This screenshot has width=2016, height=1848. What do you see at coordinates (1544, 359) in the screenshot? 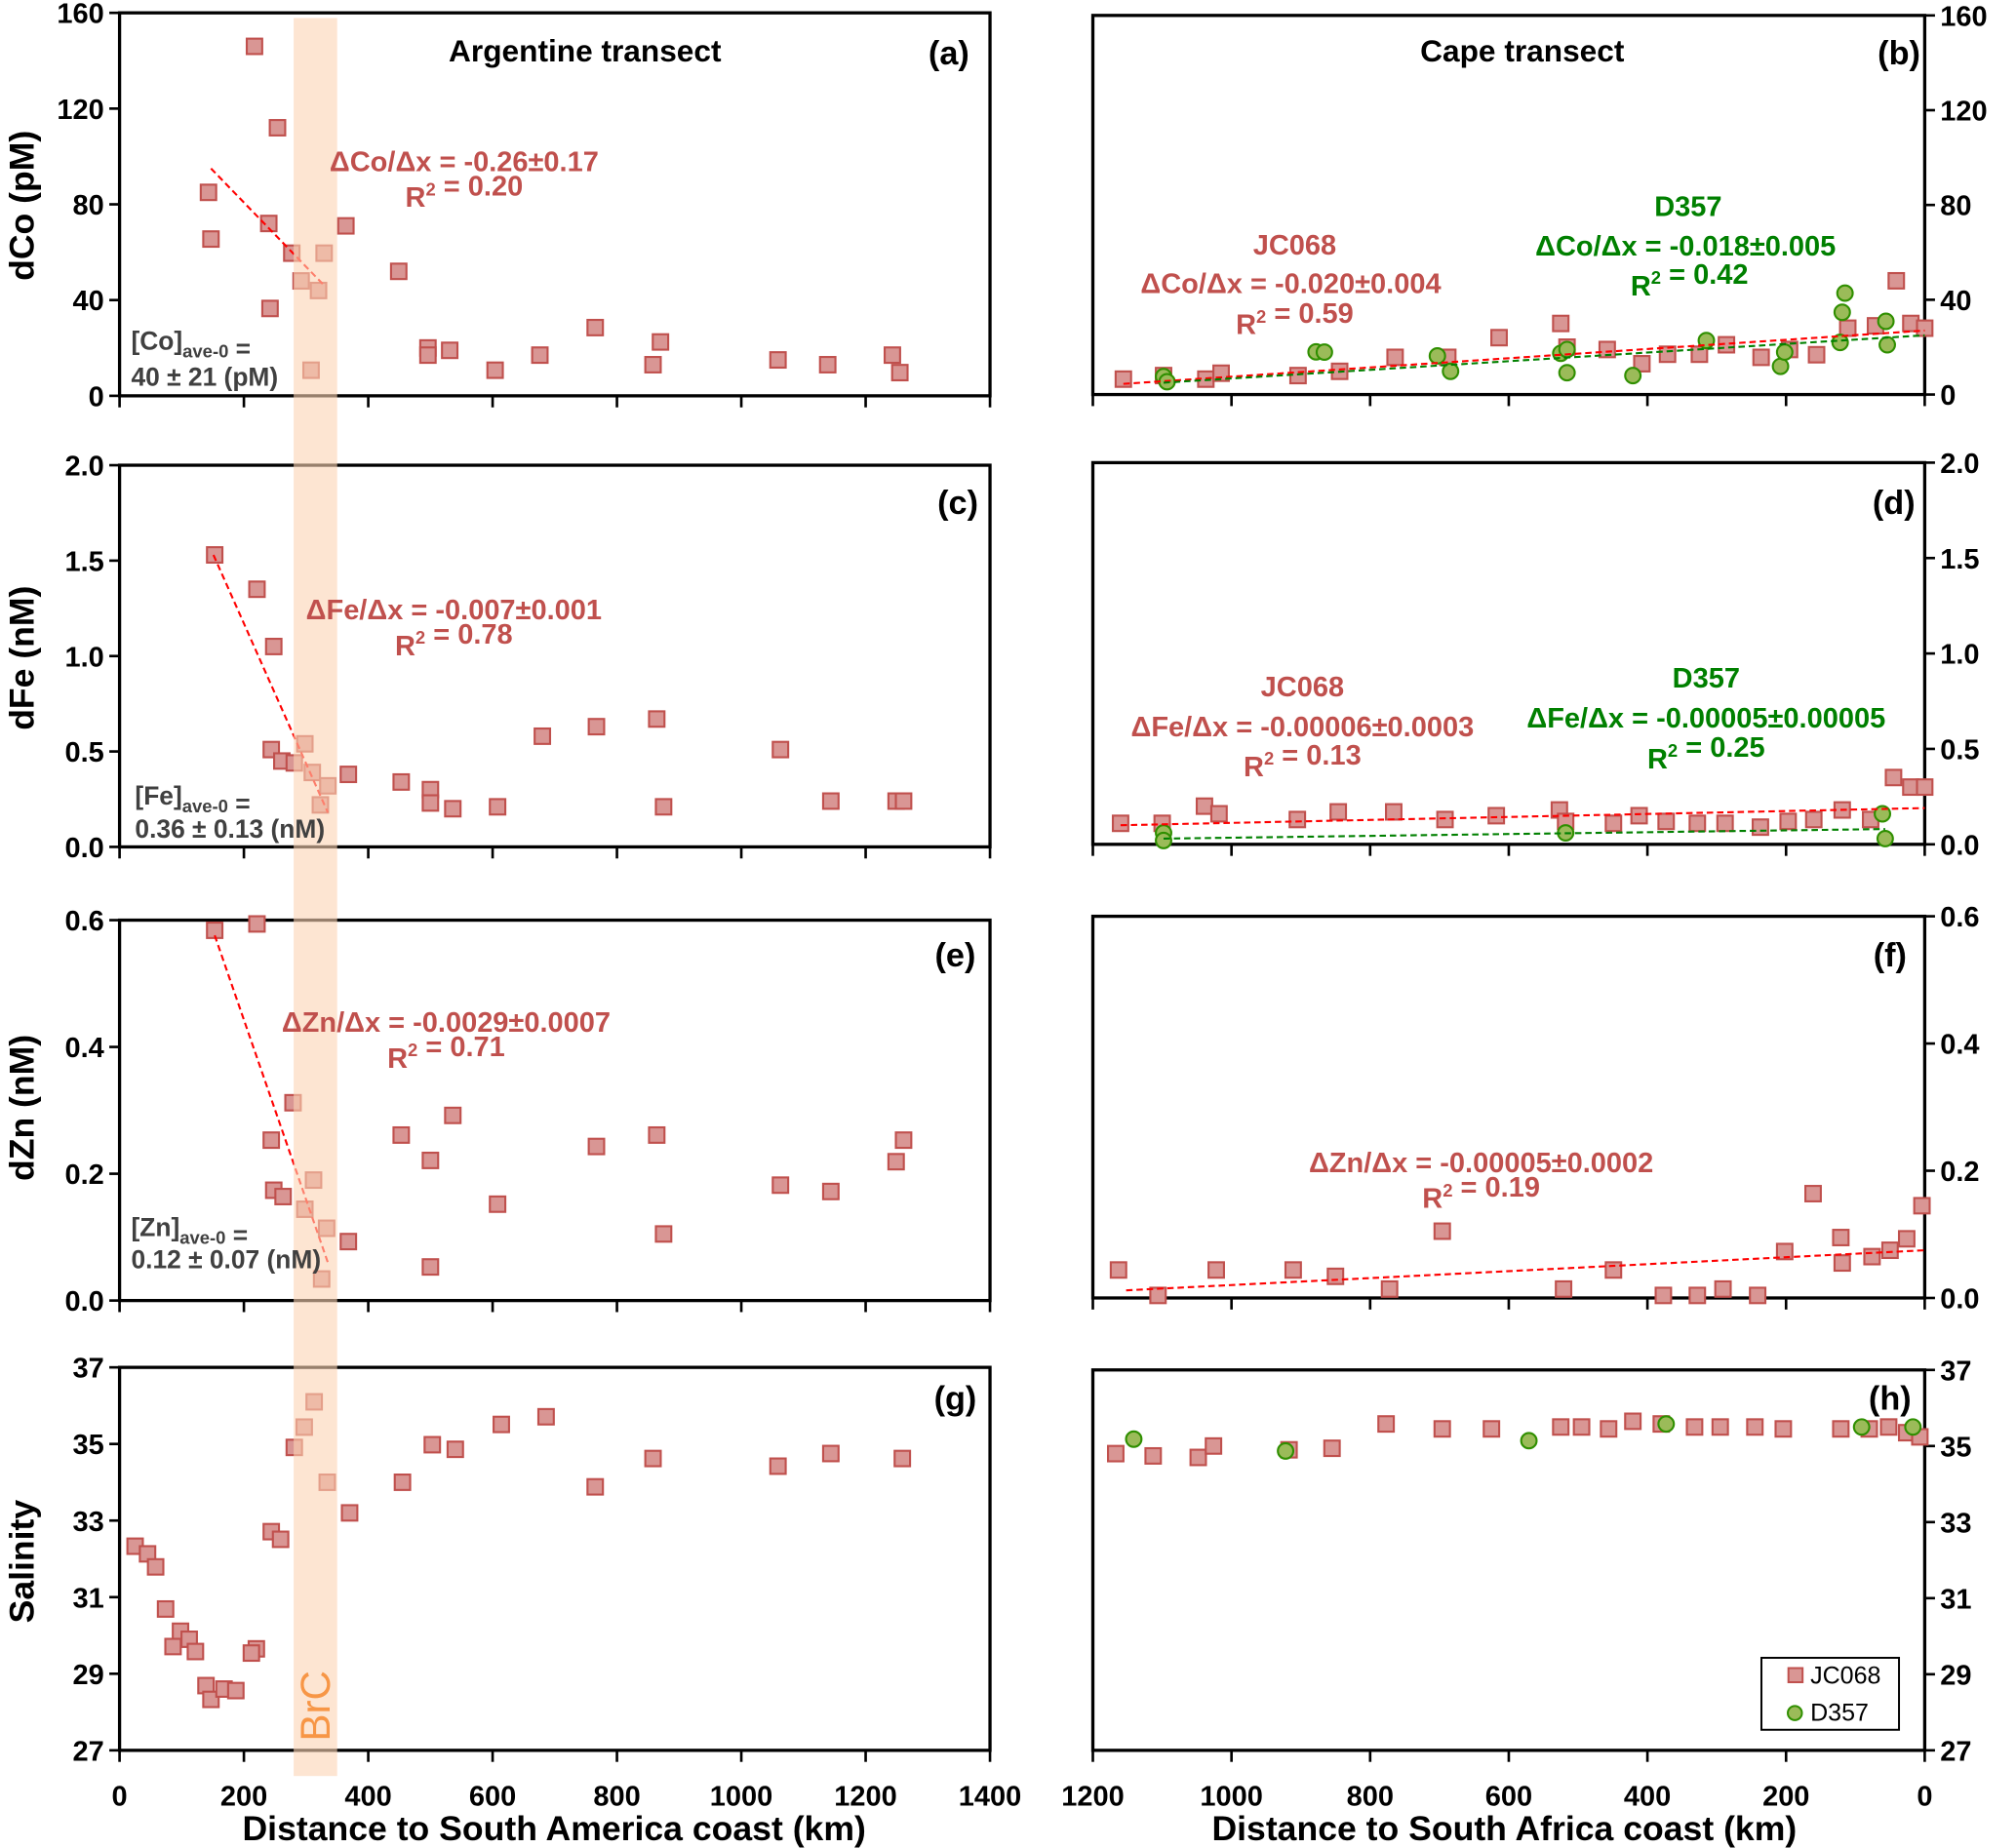
I see `trendline-d357` at bounding box center [1544, 359].